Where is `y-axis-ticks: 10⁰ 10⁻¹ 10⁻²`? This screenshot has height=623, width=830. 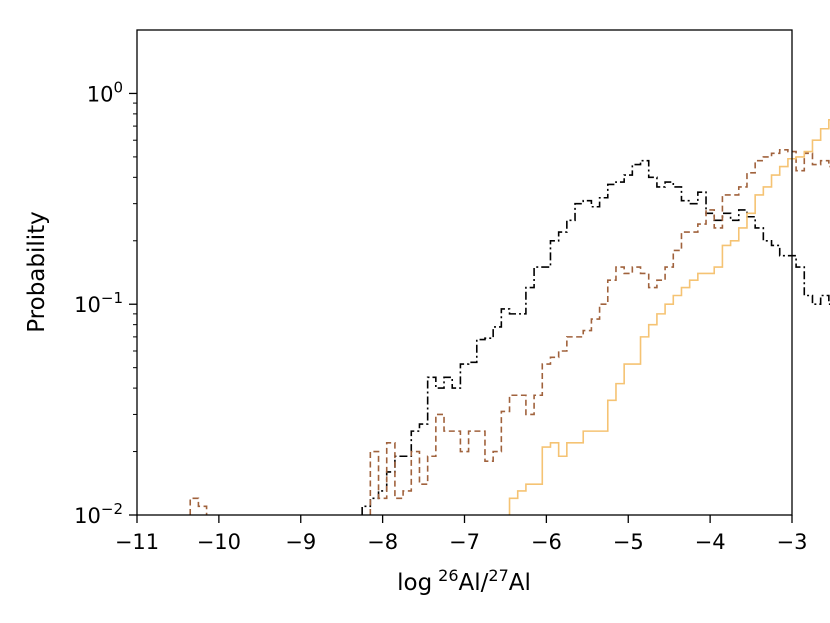 y-axis-ticks: 10⁰ 10⁻¹ 10⁻² is located at coordinates (105, 303).